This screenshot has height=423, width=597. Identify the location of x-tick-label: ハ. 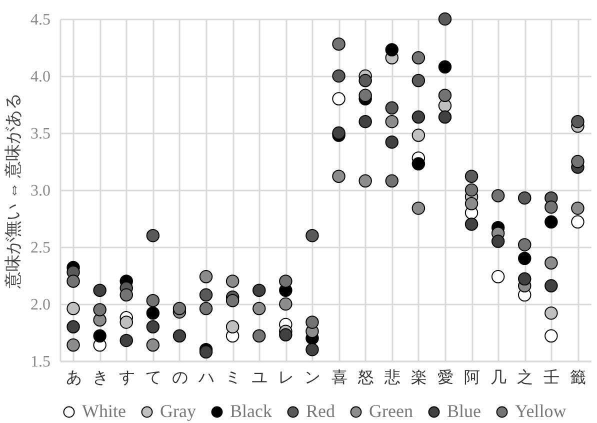
(206, 378).